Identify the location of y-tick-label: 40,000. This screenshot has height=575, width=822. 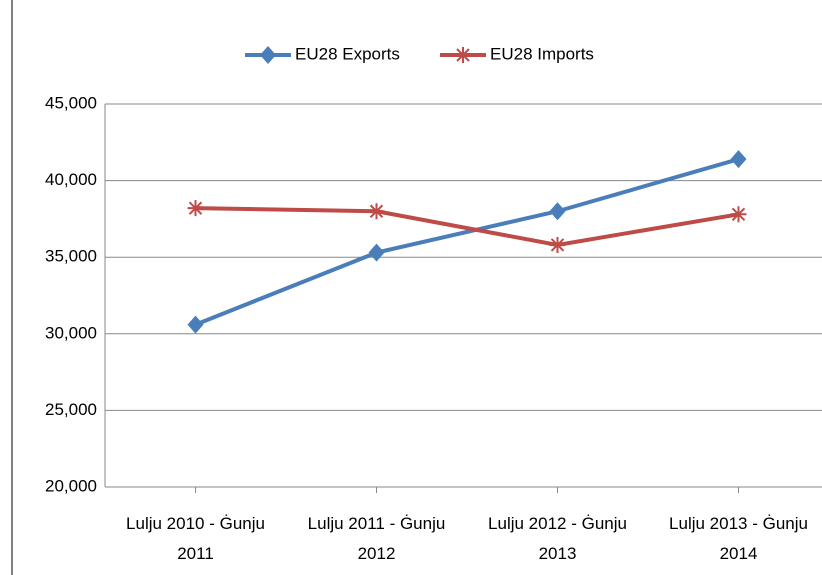
(71, 179).